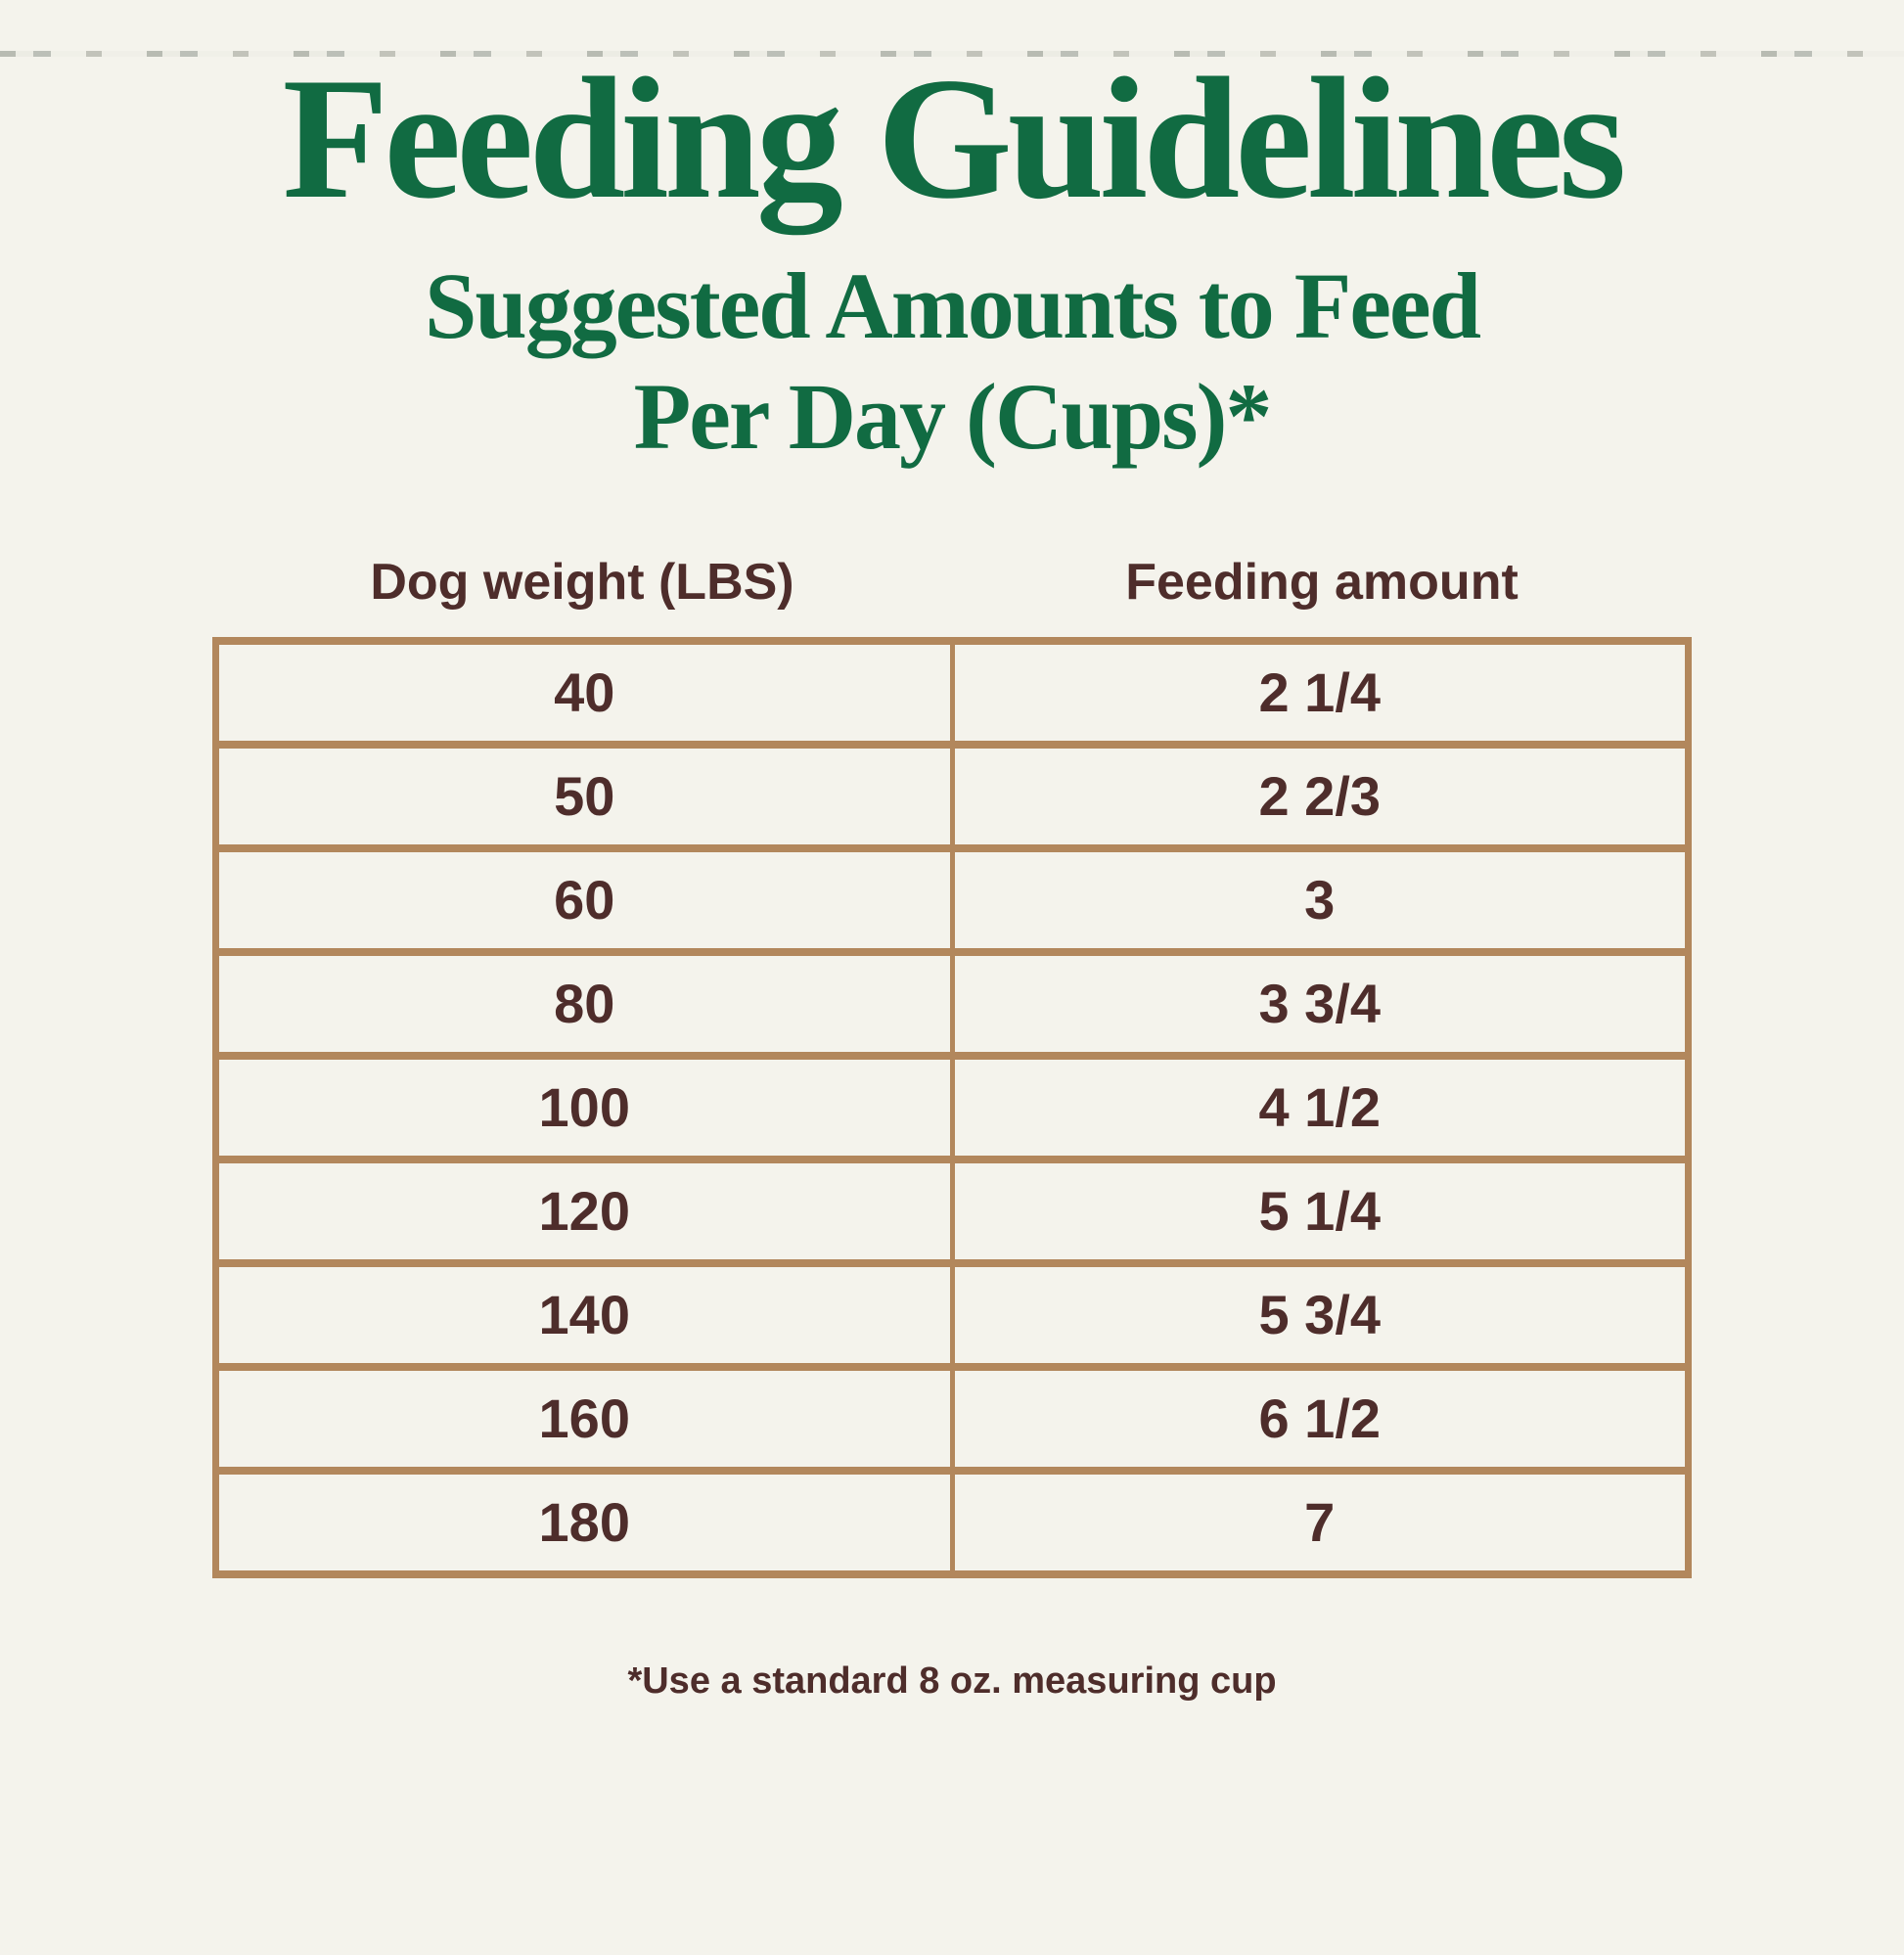  I want to click on dog-weight-cell: 40, so click(584, 692).